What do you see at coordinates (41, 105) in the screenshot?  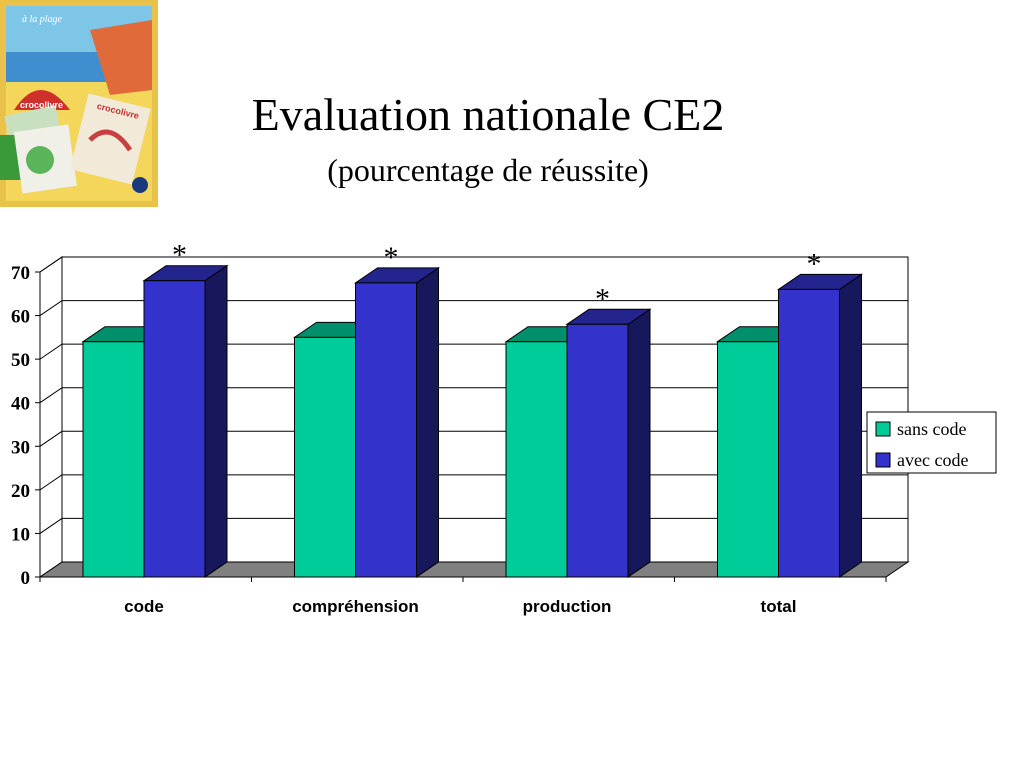 I see `photo-book-brand: crocolivre` at bounding box center [41, 105].